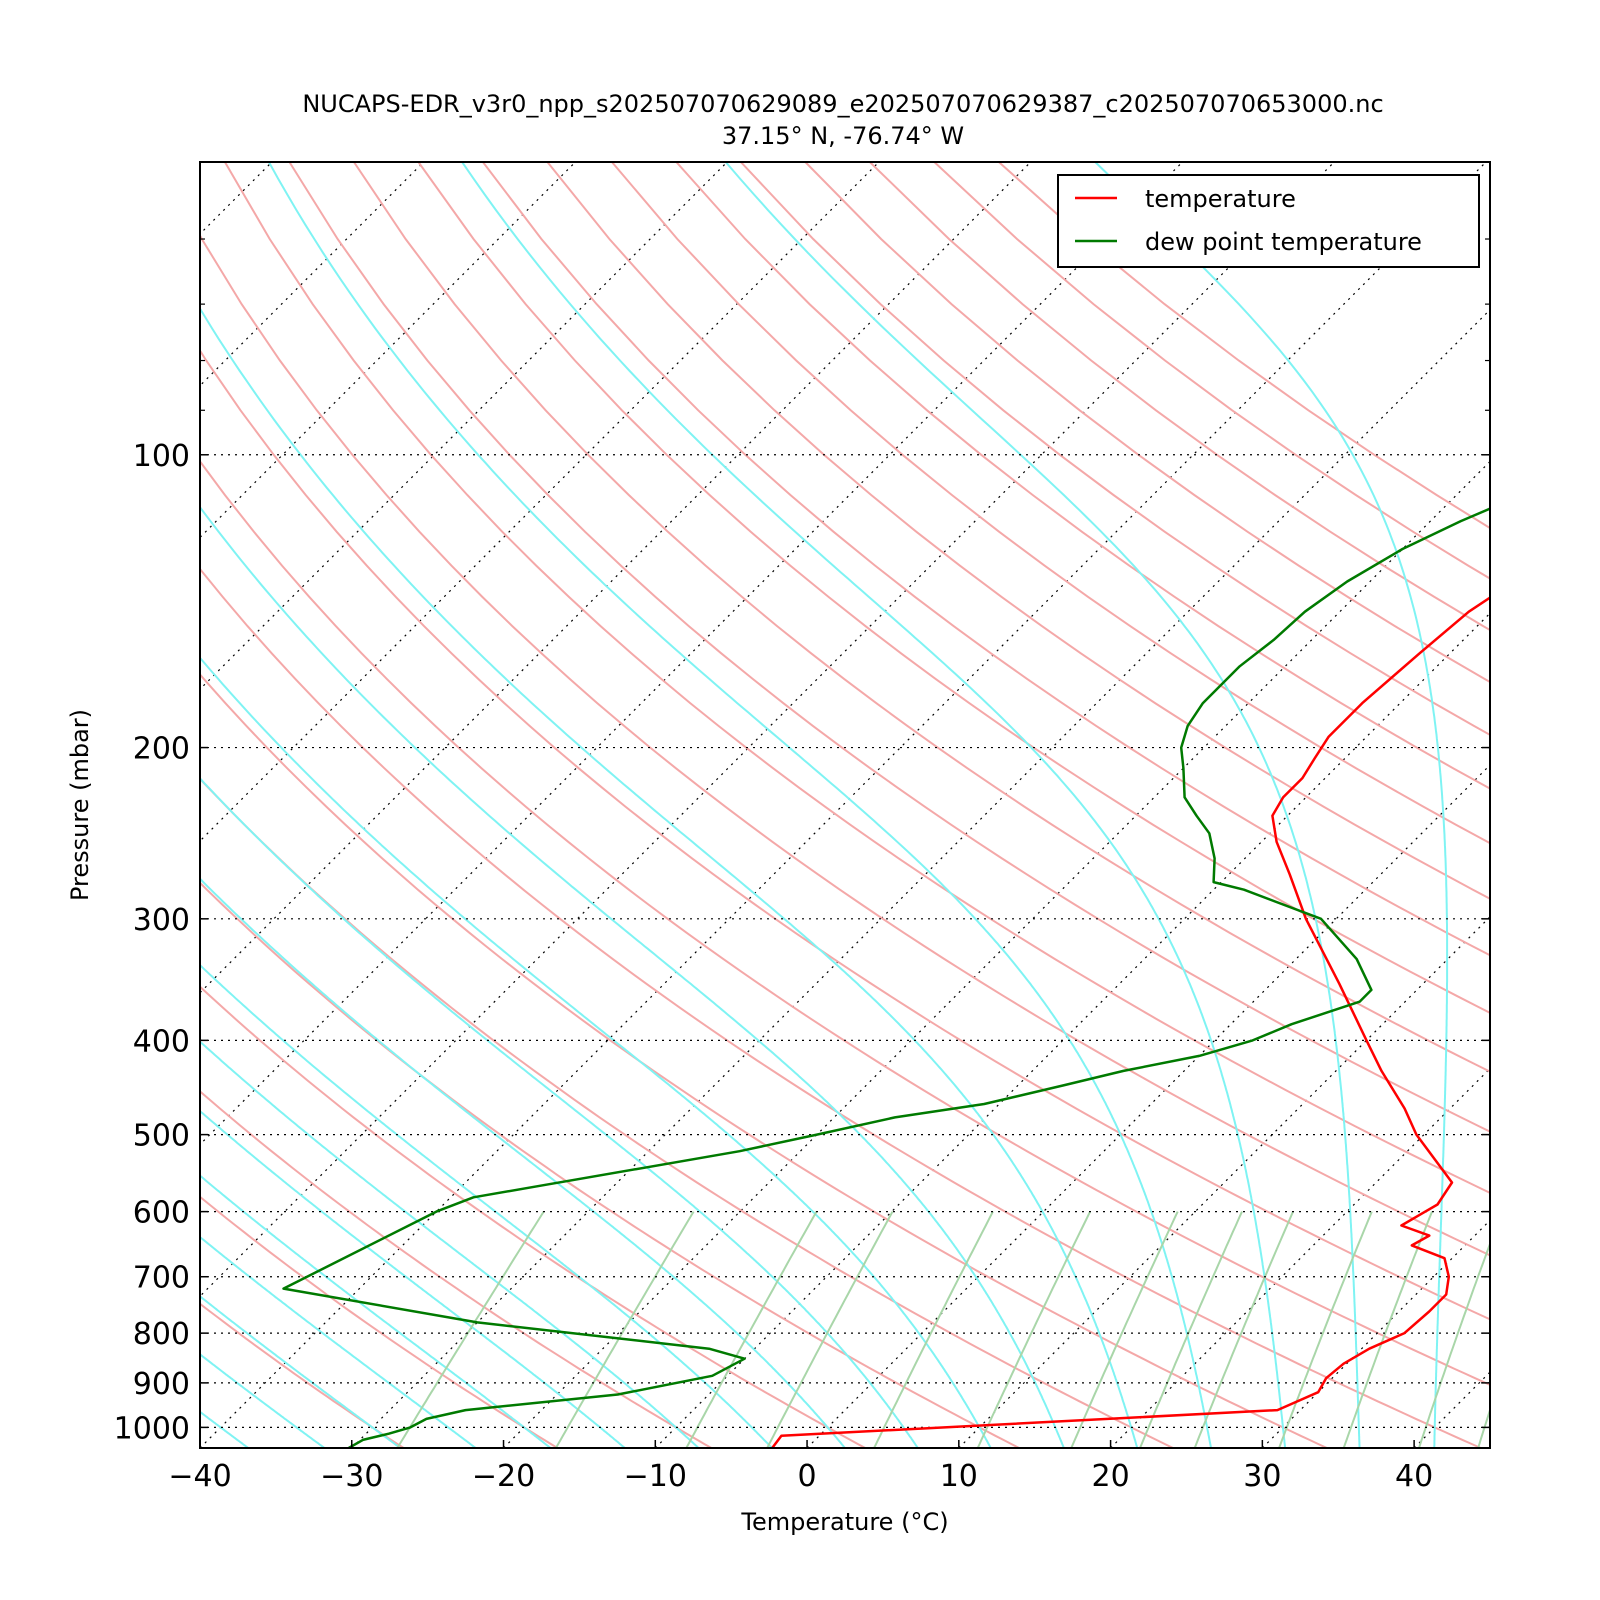 This screenshot has width=1600, height=1600. What do you see at coordinates (1220, 199) in the screenshot?
I see `legend-label-temperature: temperature` at bounding box center [1220, 199].